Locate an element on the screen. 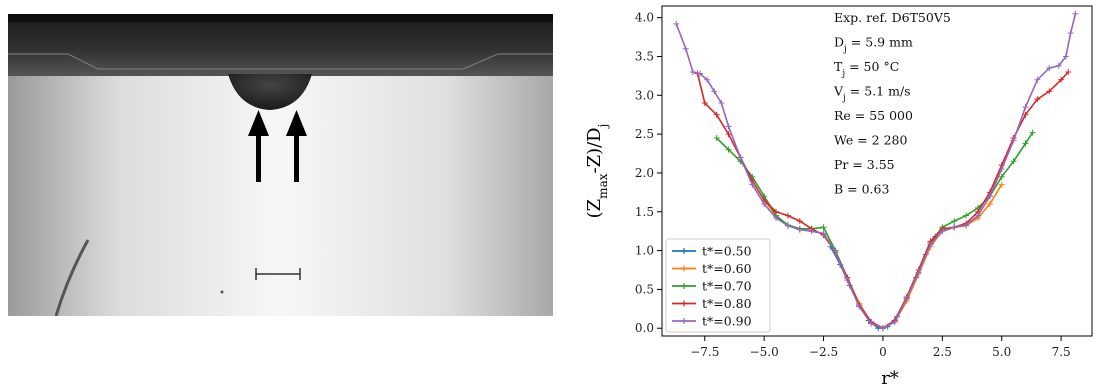 The image size is (1102, 387). y-tick-label: 0.0 is located at coordinates (644, 328).